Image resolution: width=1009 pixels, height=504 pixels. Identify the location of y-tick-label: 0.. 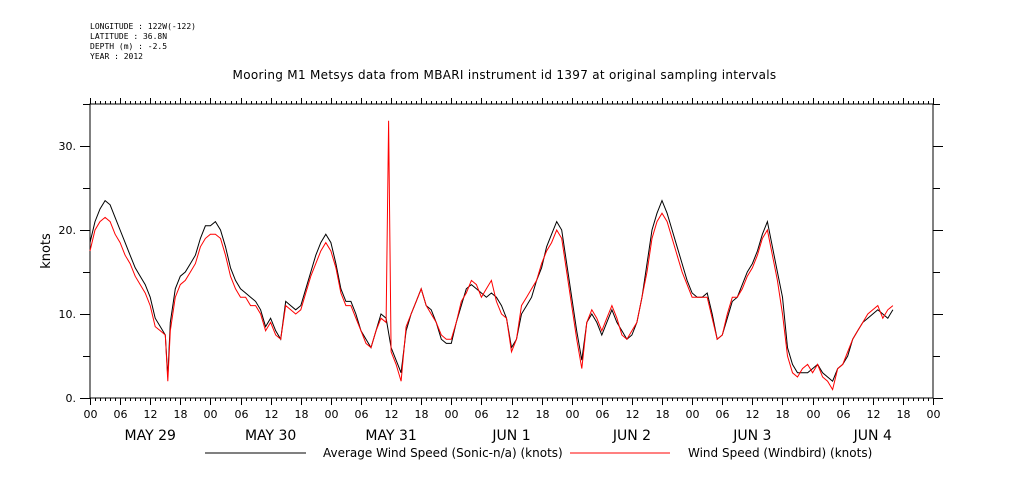
(71, 398).